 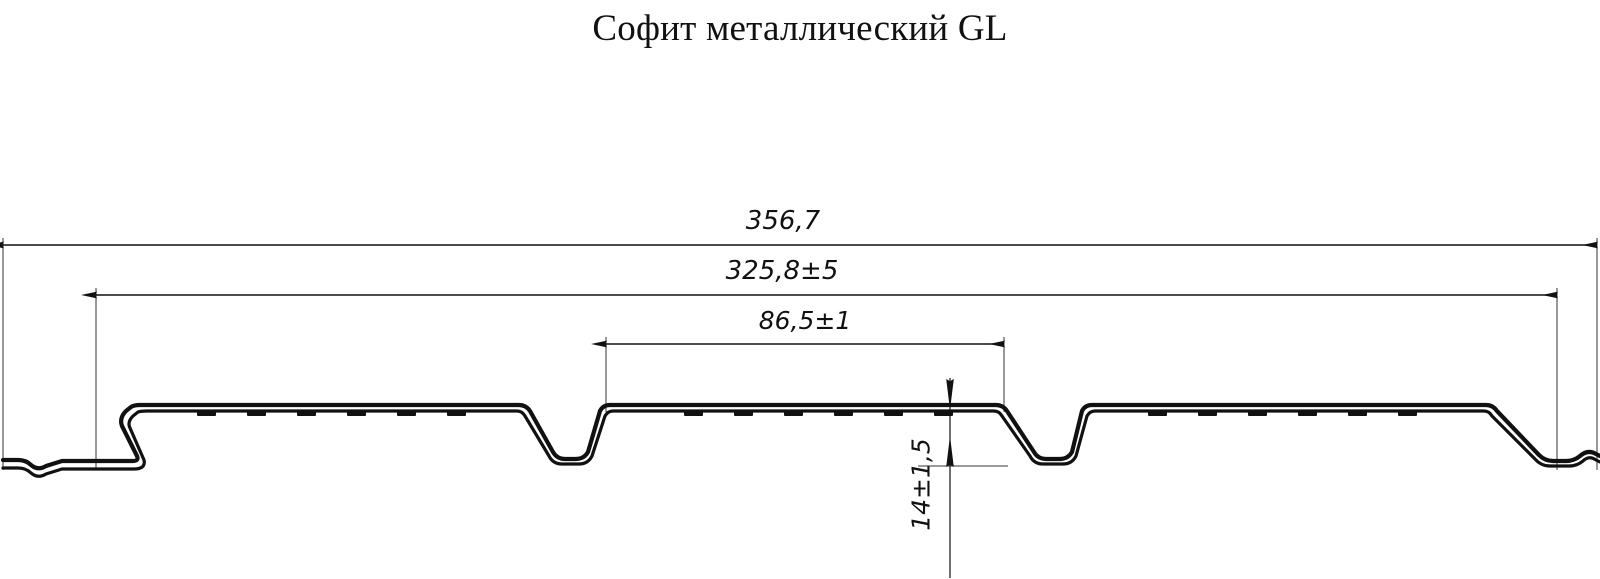 I want to click on profile-inner-contour, so click(x=800, y=443).